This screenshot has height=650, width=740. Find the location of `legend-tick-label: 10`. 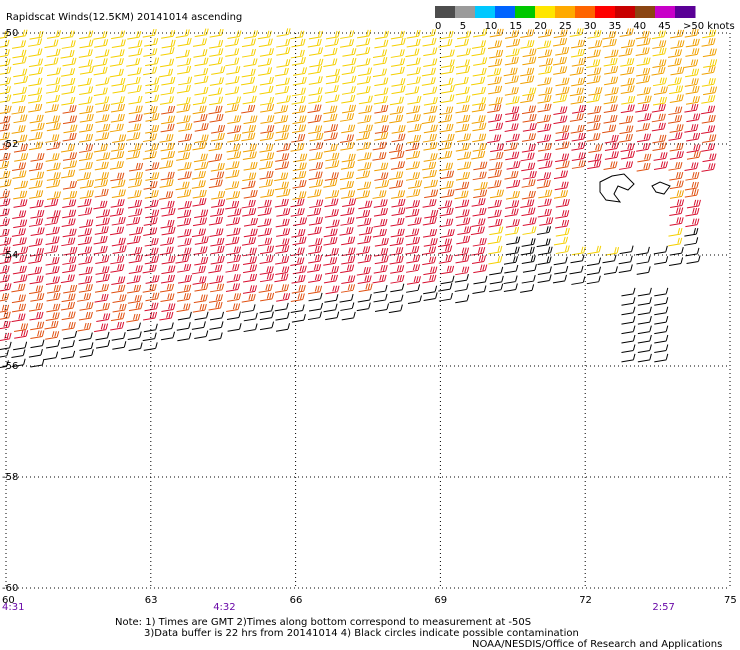

legend-tick-label: 10 is located at coordinates (491, 26).